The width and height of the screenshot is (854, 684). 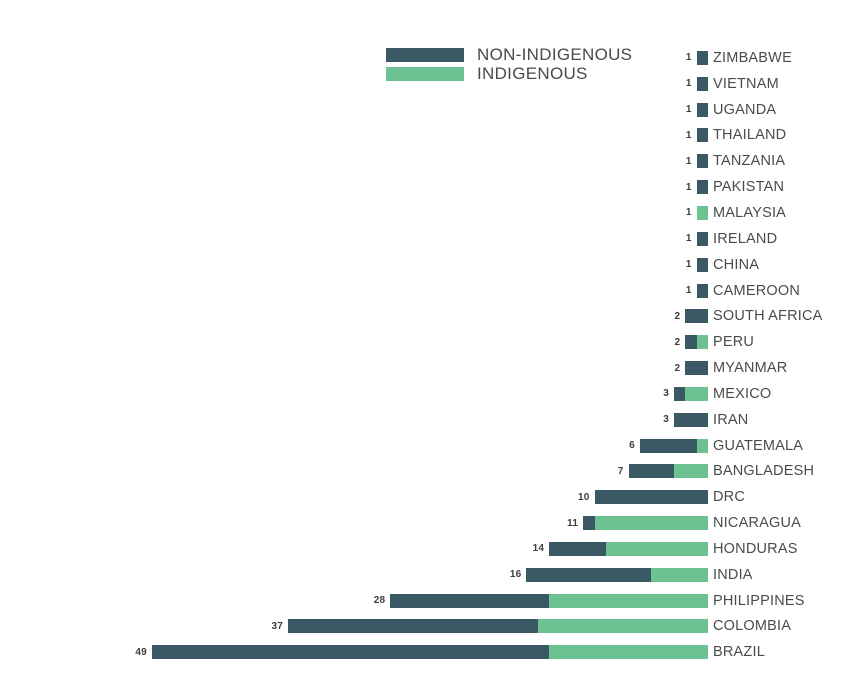 What do you see at coordinates (427, 161) in the screenshot?
I see `bar-row: 1 TANZANIA` at bounding box center [427, 161].